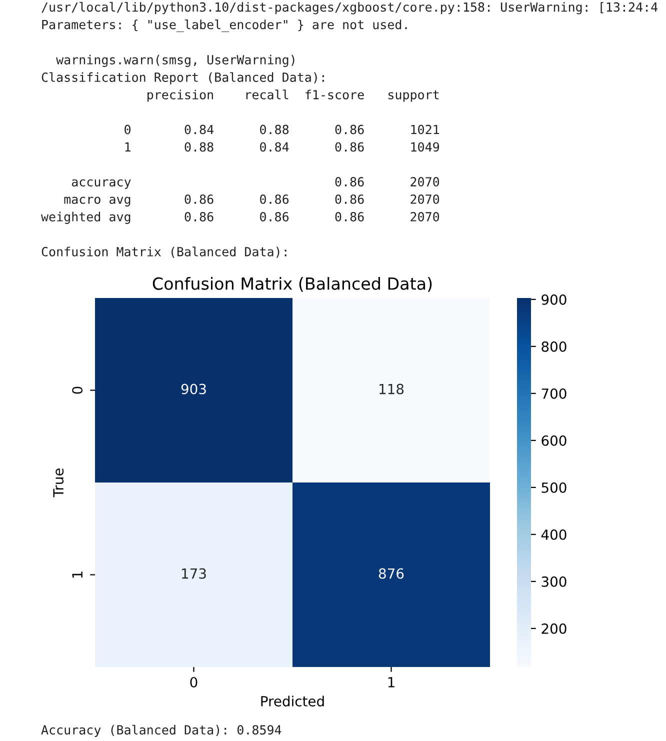  Describe the element at coordinates (58, 483) in the screenshot. I see `y-axis-title: True` at that location.